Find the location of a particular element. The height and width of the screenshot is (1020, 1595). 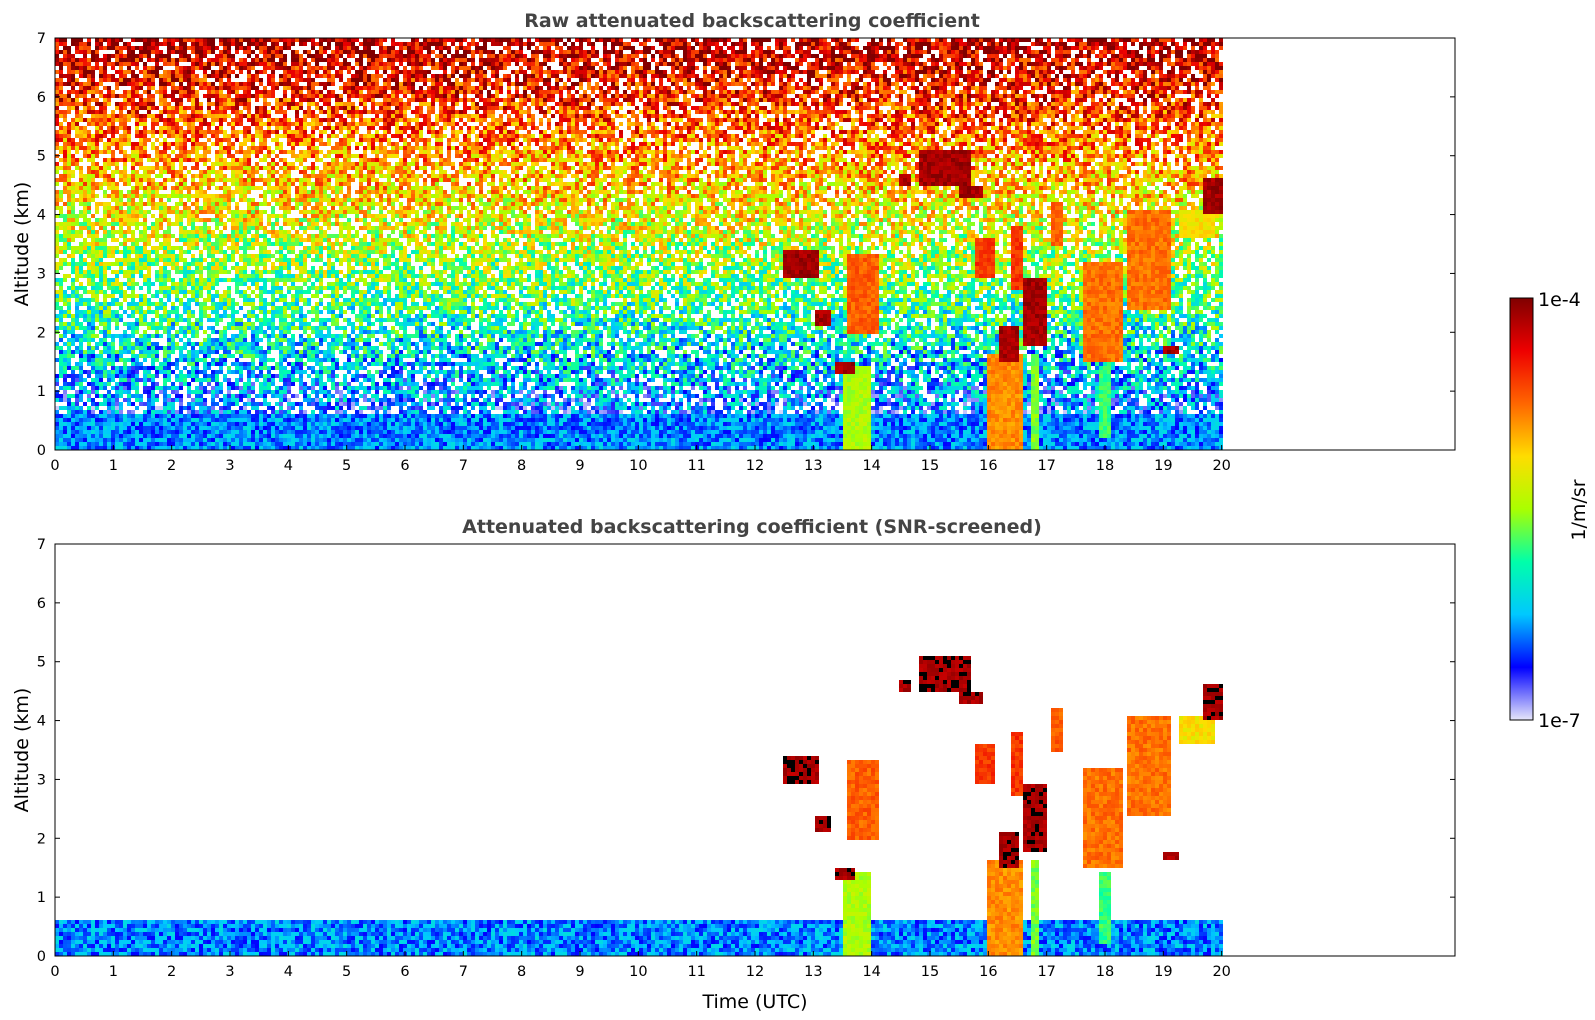

raw-ytick-label: 6 is located at coordinates (41, 98).